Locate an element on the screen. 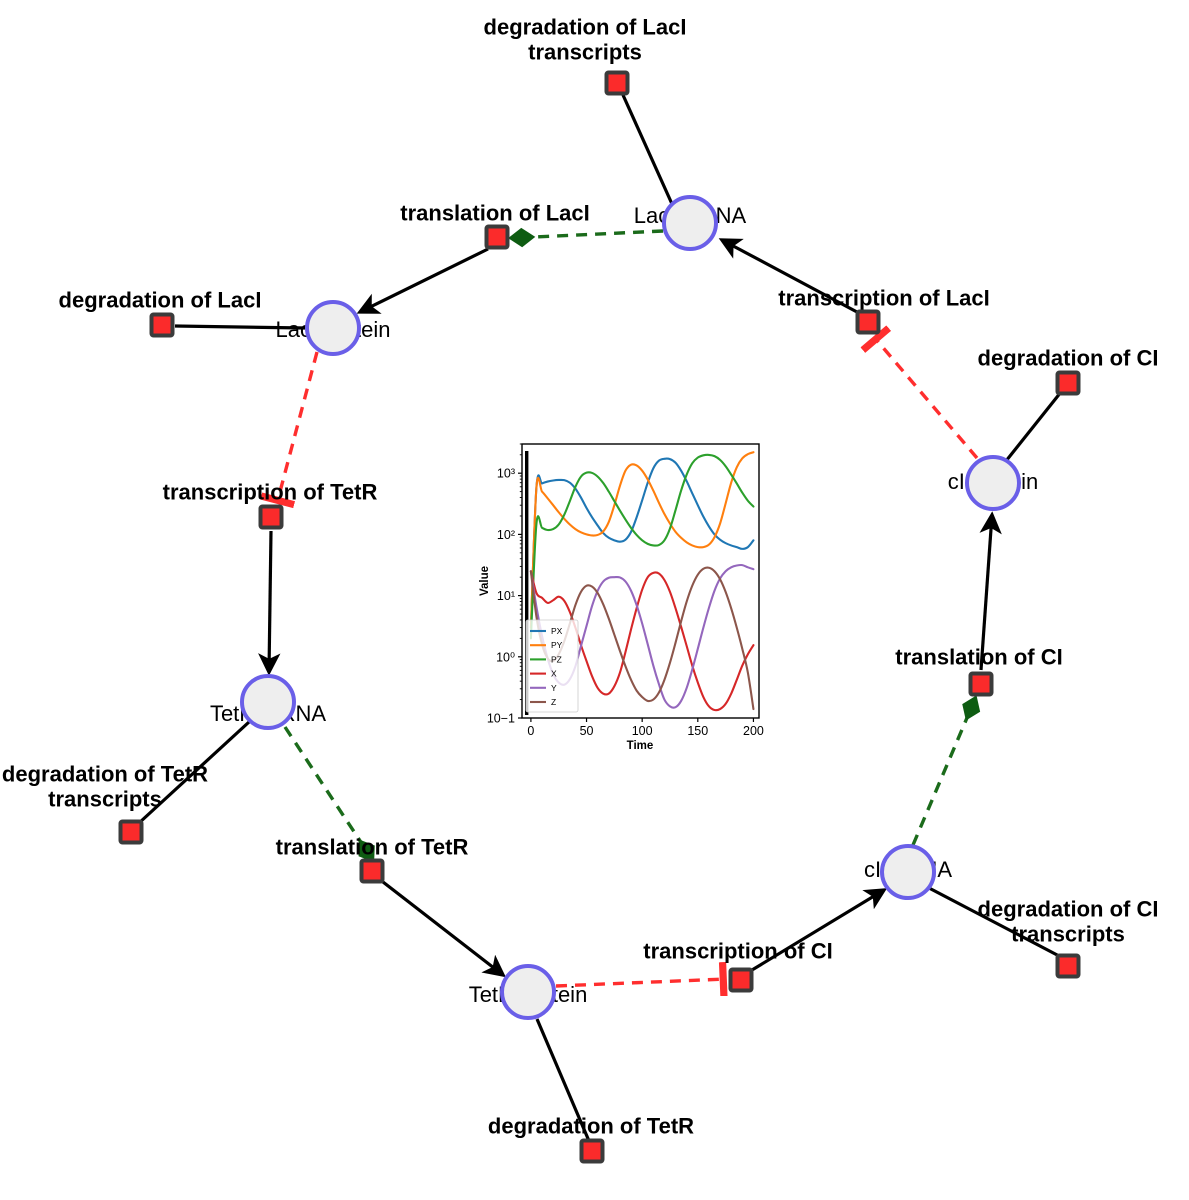  y-axis-ticks: 10−1 10⁰ 10¹ 10² 10³ is located at coordinates (504, 584).